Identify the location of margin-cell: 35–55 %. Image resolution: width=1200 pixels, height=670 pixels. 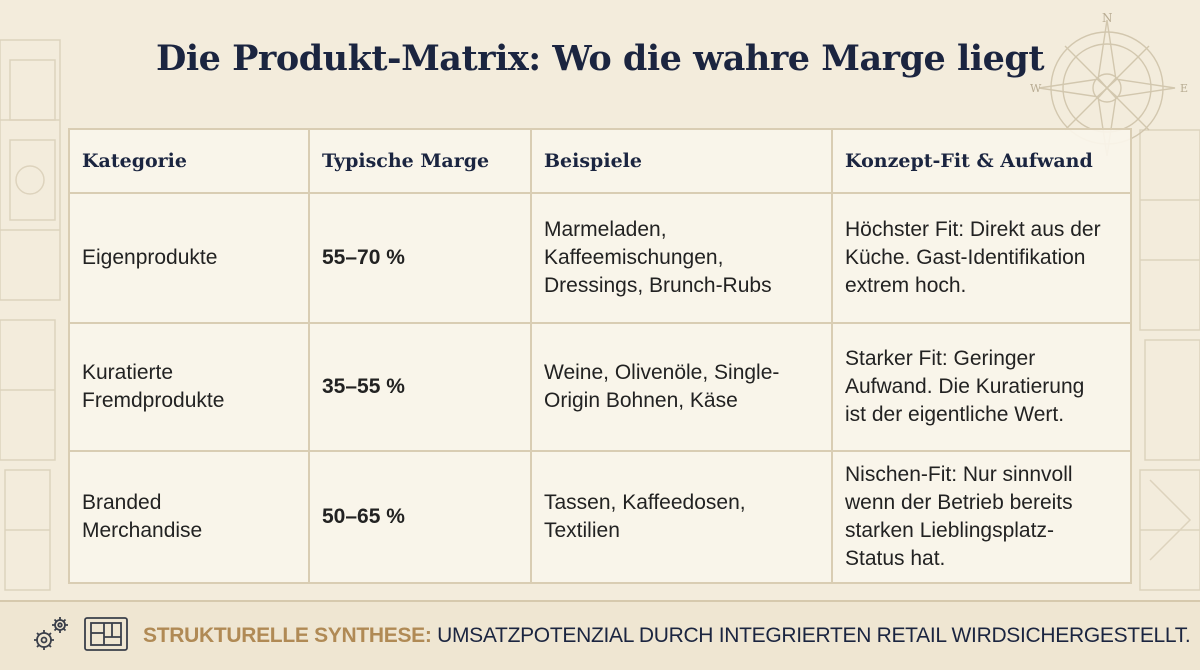
(420, 387).